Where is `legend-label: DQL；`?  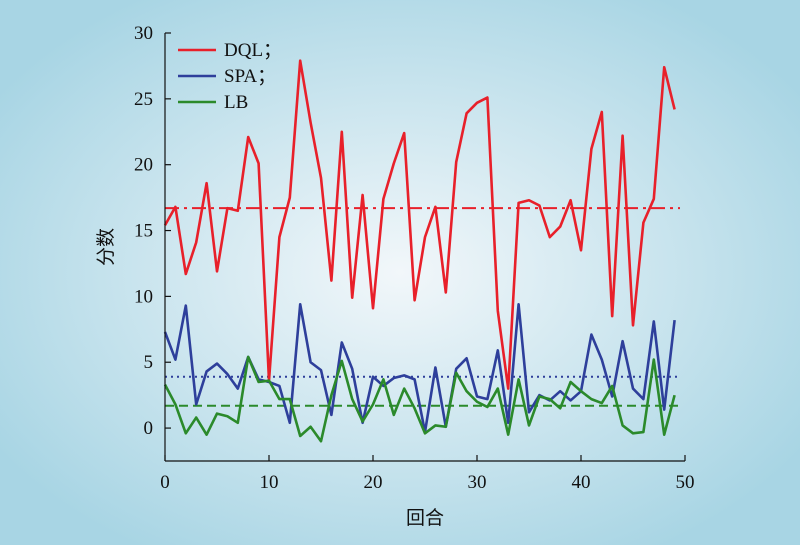 legend-label: DQL； is located at coordinates (253, 50).